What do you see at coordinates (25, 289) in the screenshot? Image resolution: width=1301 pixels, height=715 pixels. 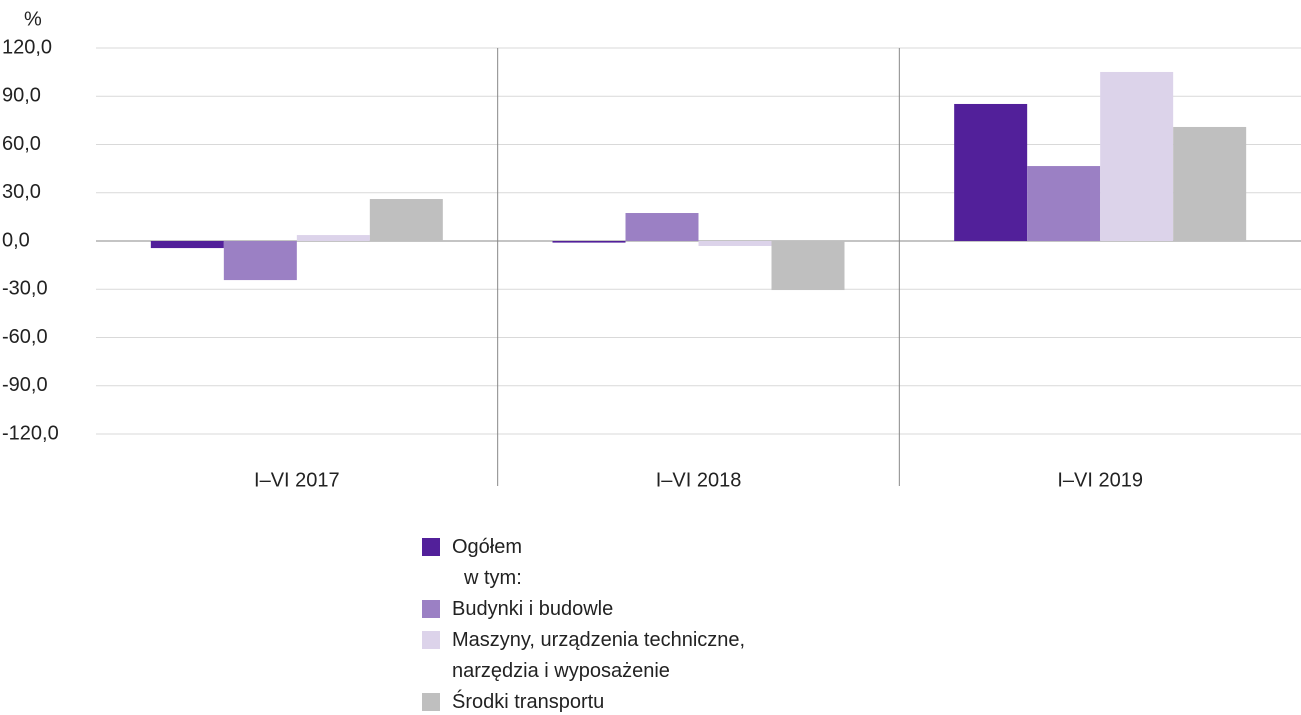 I see `y-tick-label: -30,0` at bounding box center [25, 289].